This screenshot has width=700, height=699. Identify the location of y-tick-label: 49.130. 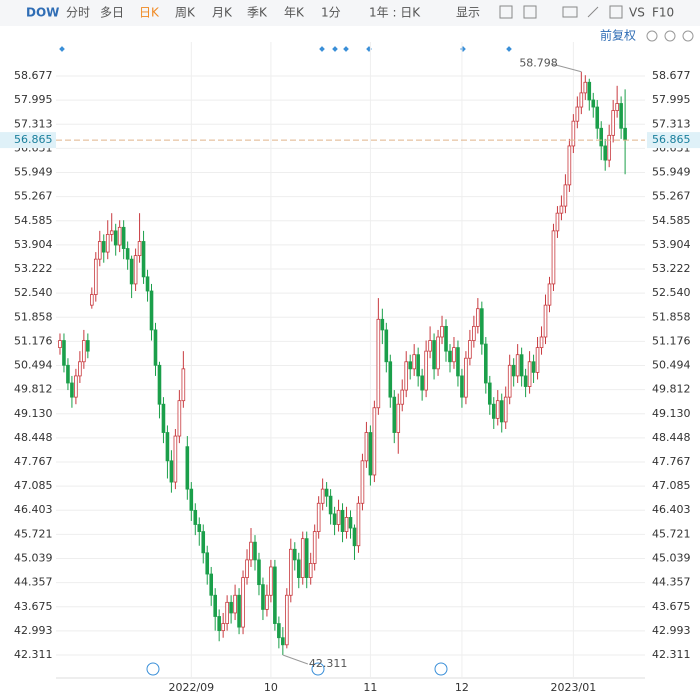
(33, 413).